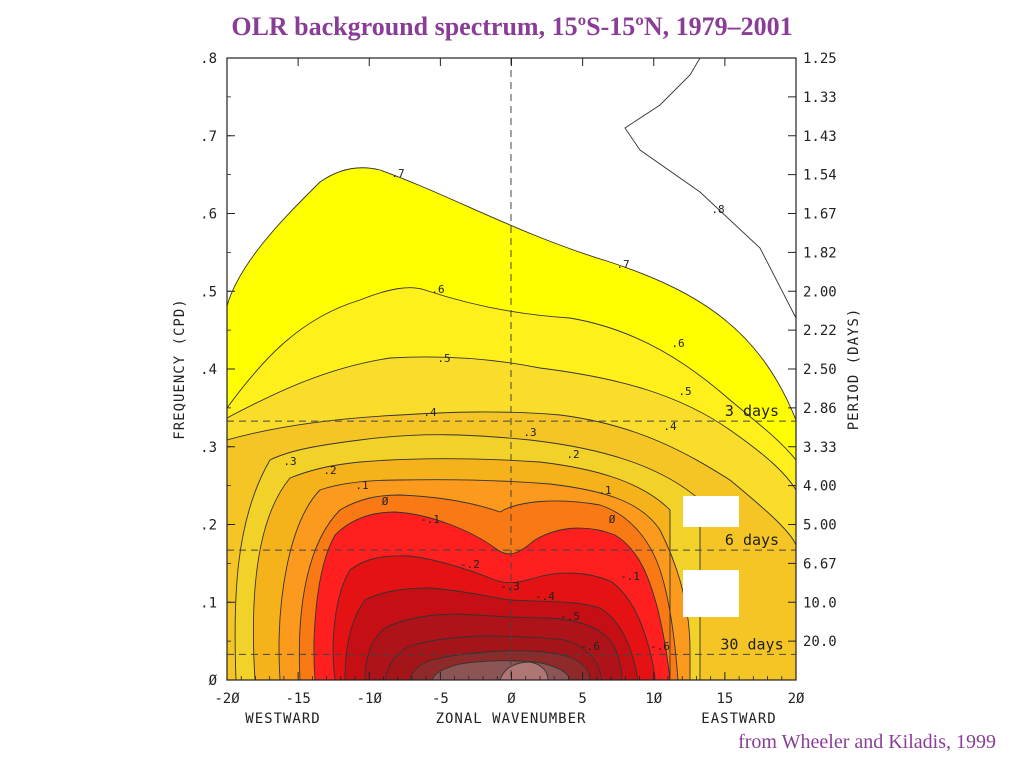  Describe the element at coordinates (820, 642) in the screenshot. I see `period-tick-label: 20.0` at that location.